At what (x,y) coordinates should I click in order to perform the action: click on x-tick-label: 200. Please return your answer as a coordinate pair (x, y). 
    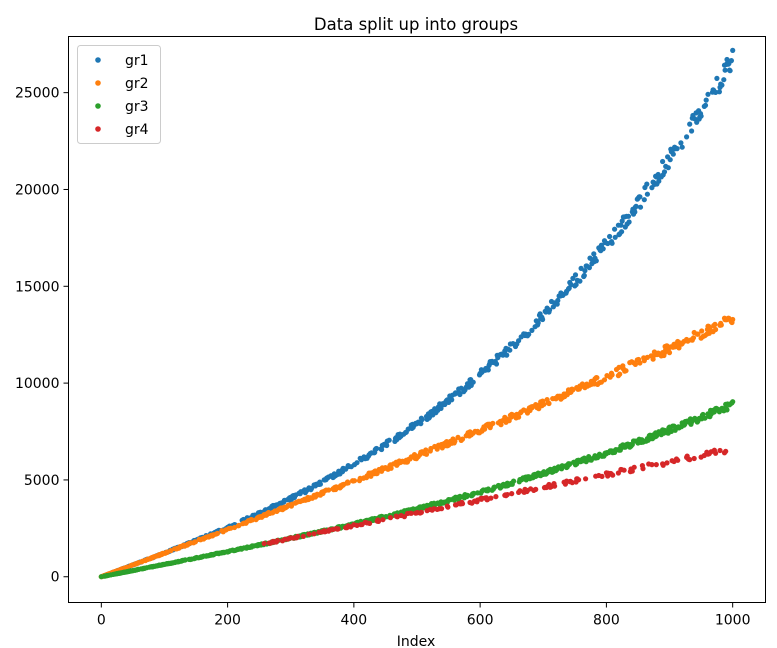
    Looking at the image, I should click on (227, 621).